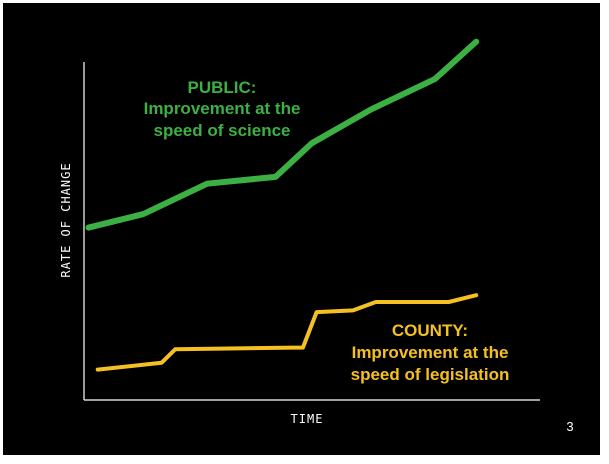 The width and height of the screenshot is (609, 464). I want to click on county-annotation-line-3: speed of legislation, so click(430, 374).